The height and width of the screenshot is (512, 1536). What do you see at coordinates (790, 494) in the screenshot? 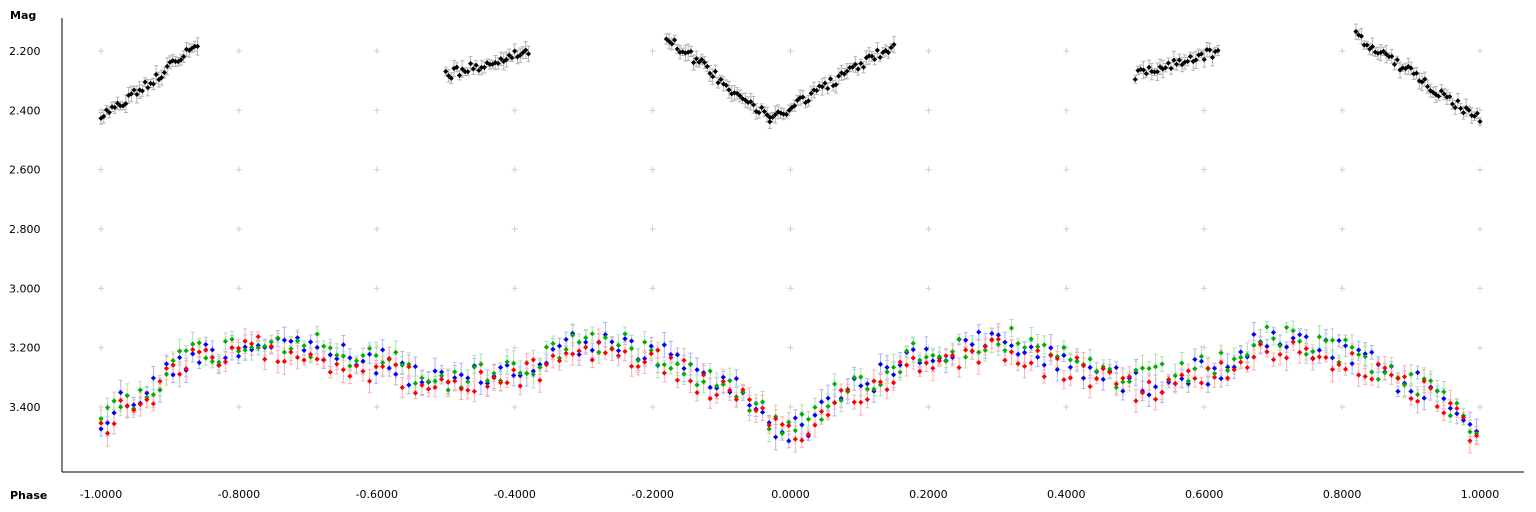
I see `x-tick-label: 0.0000` at bounding box center [790, 494].